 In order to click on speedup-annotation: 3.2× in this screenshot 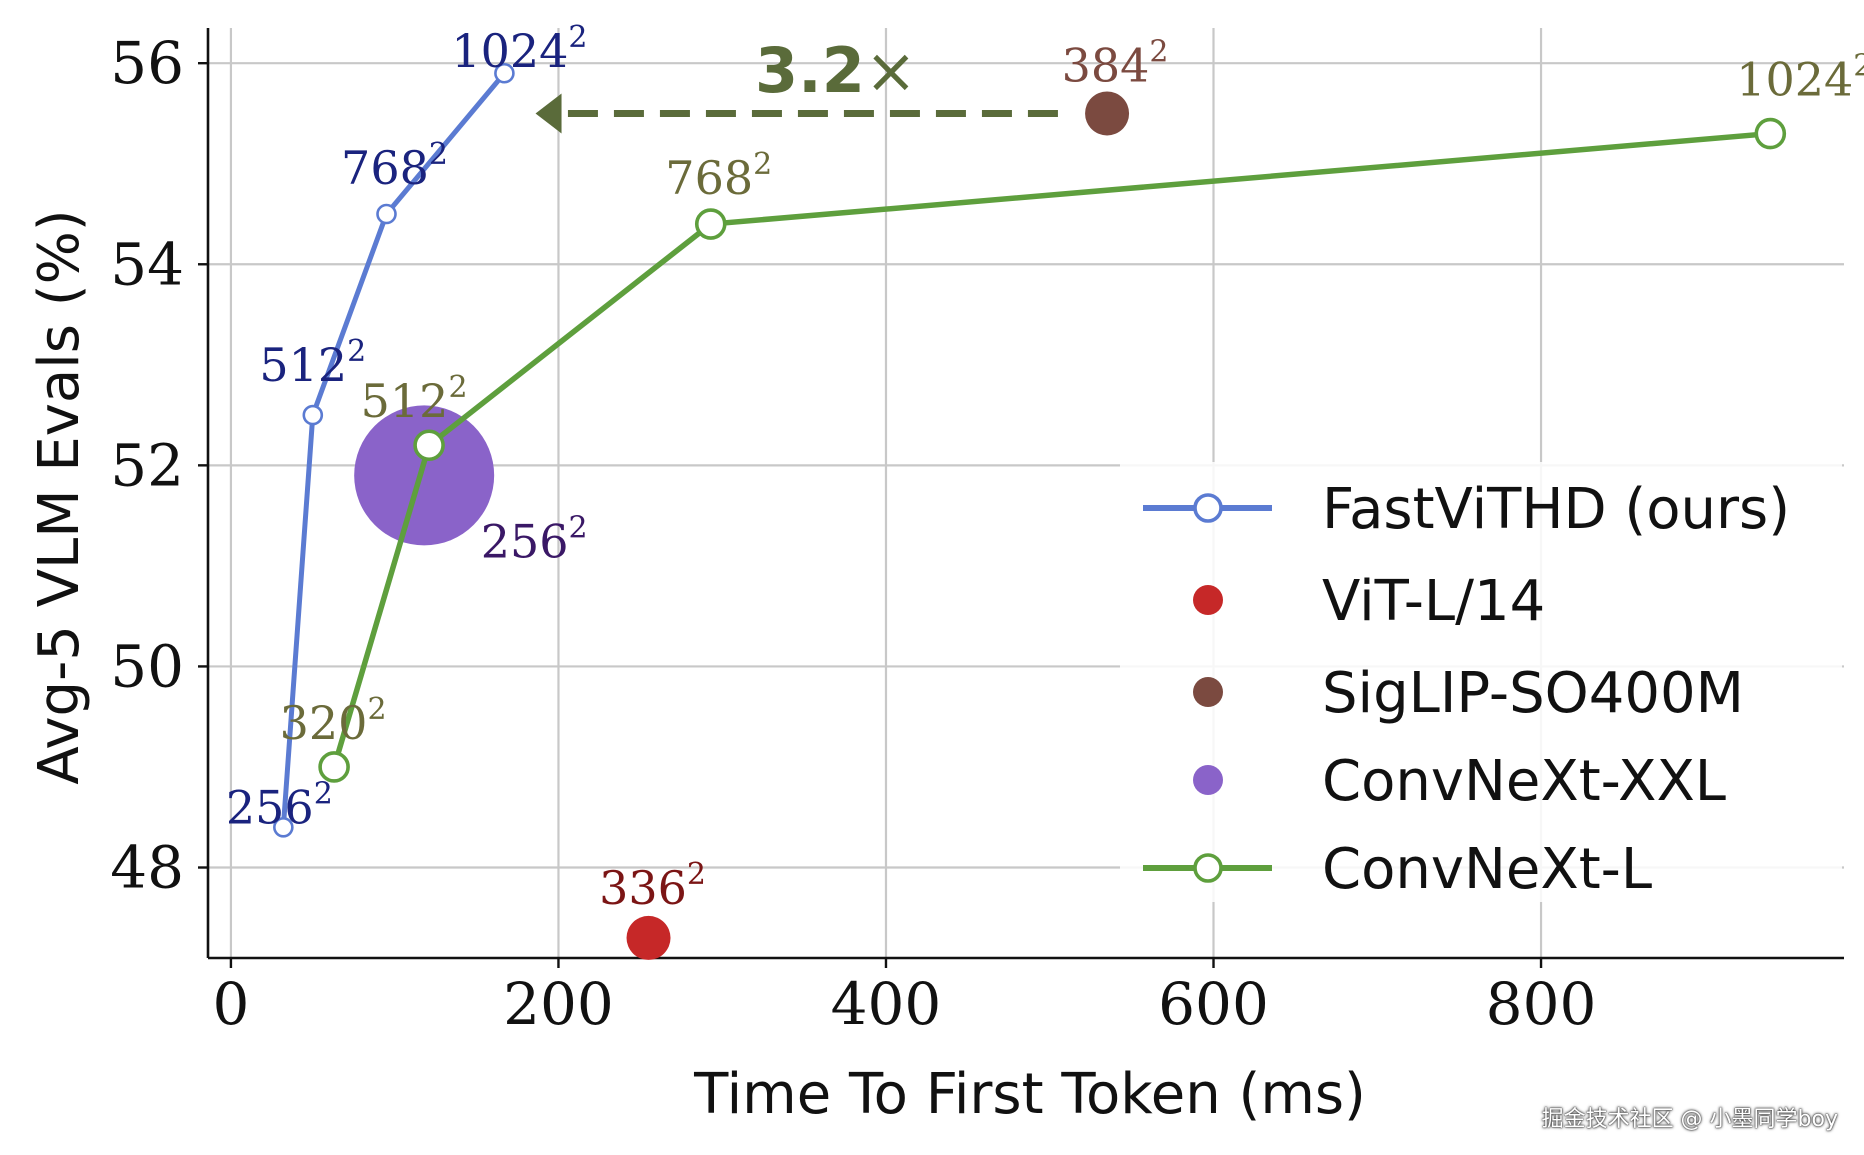, I will do `click(796, 84)`.